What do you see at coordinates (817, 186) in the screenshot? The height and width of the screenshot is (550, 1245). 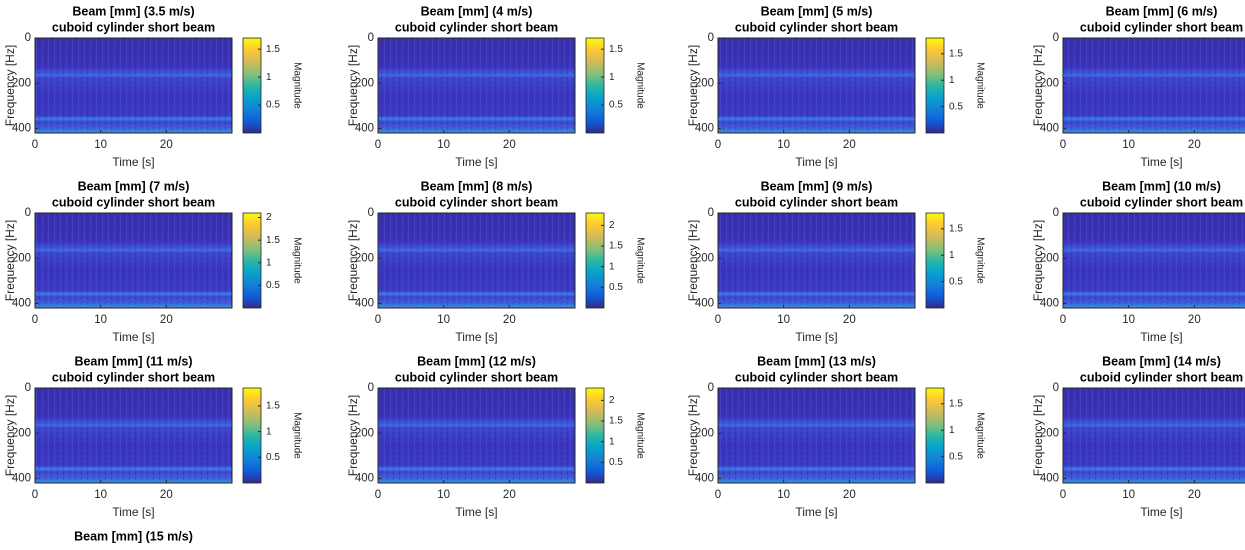 I see `chart-title: Beam [mm] (9 m/s)` at bounding box center [817, 186].